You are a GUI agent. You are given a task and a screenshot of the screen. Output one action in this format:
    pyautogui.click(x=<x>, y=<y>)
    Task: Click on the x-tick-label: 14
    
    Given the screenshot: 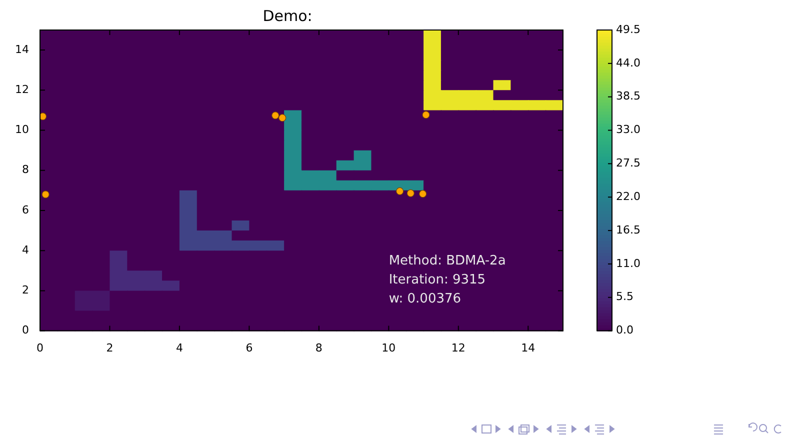 What is the action you would take?
    pyautogui.click(x=528, y=347)
    